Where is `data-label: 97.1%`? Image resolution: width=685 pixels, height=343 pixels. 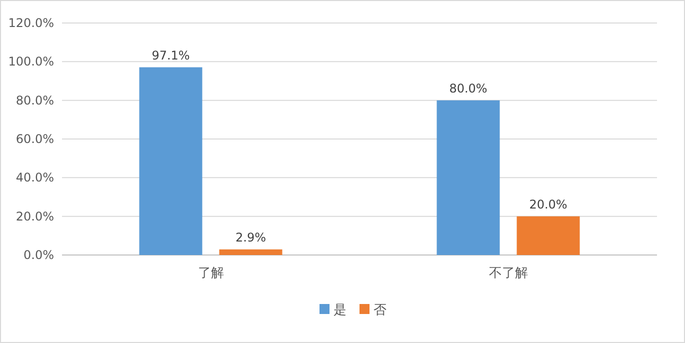 data-label: 97.1% is located at coordinates (171, 55).